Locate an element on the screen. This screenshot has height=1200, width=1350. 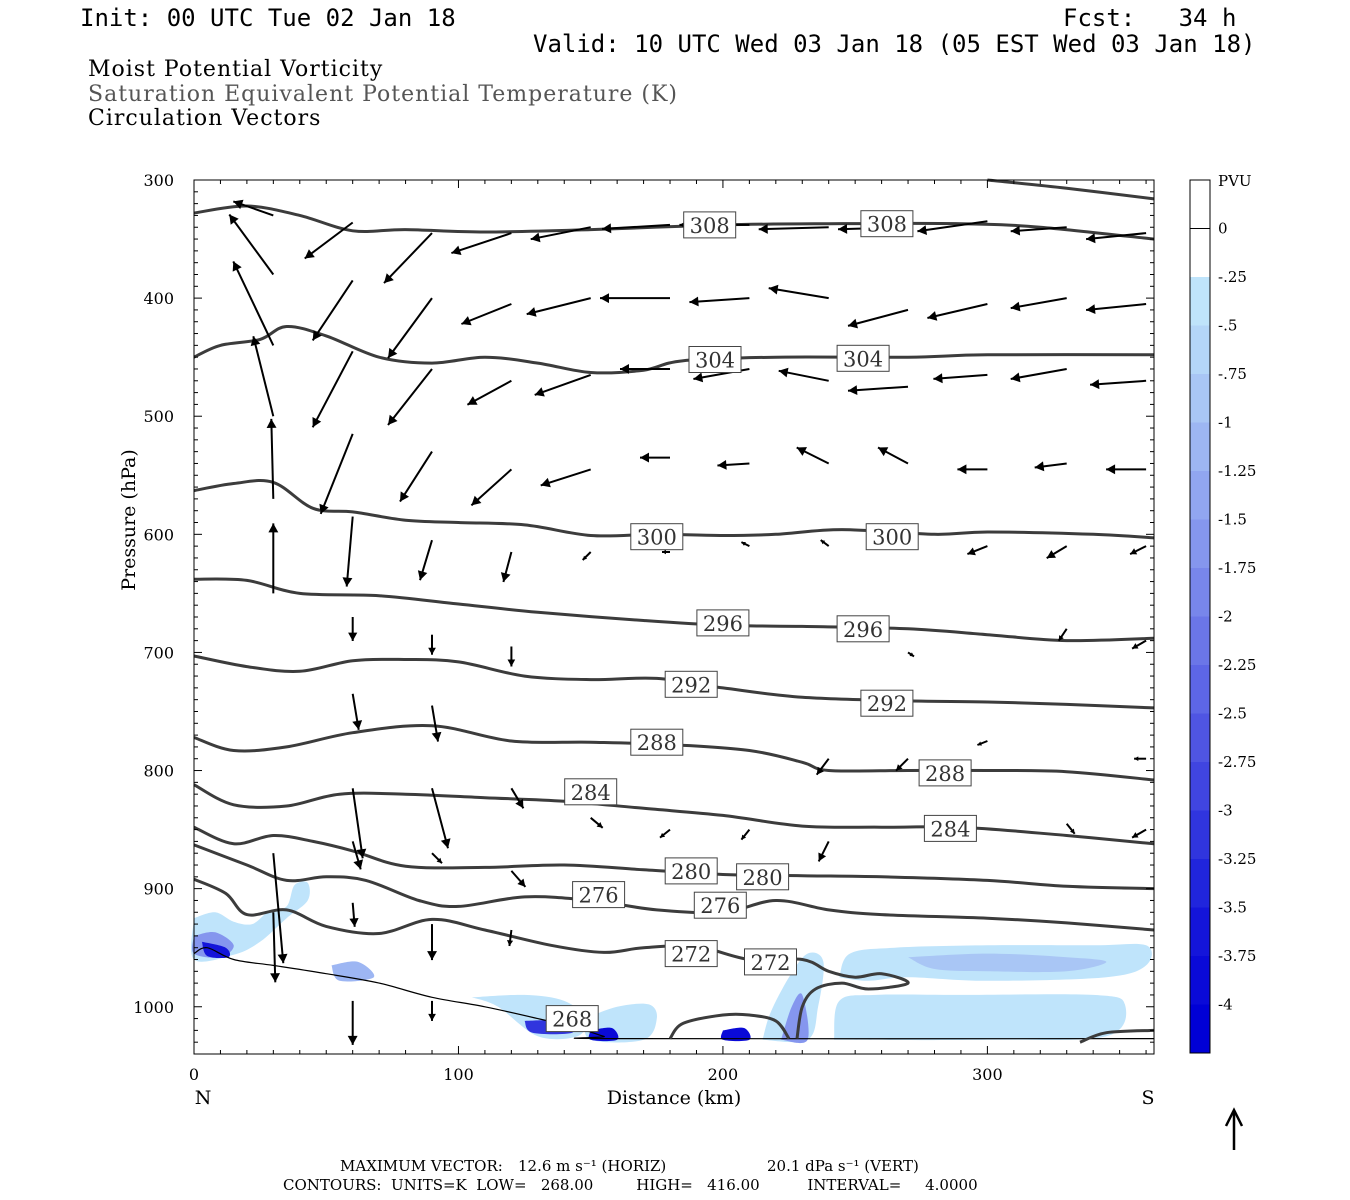
contour-label-308-1: 308 is located at coordinates (887, 225).